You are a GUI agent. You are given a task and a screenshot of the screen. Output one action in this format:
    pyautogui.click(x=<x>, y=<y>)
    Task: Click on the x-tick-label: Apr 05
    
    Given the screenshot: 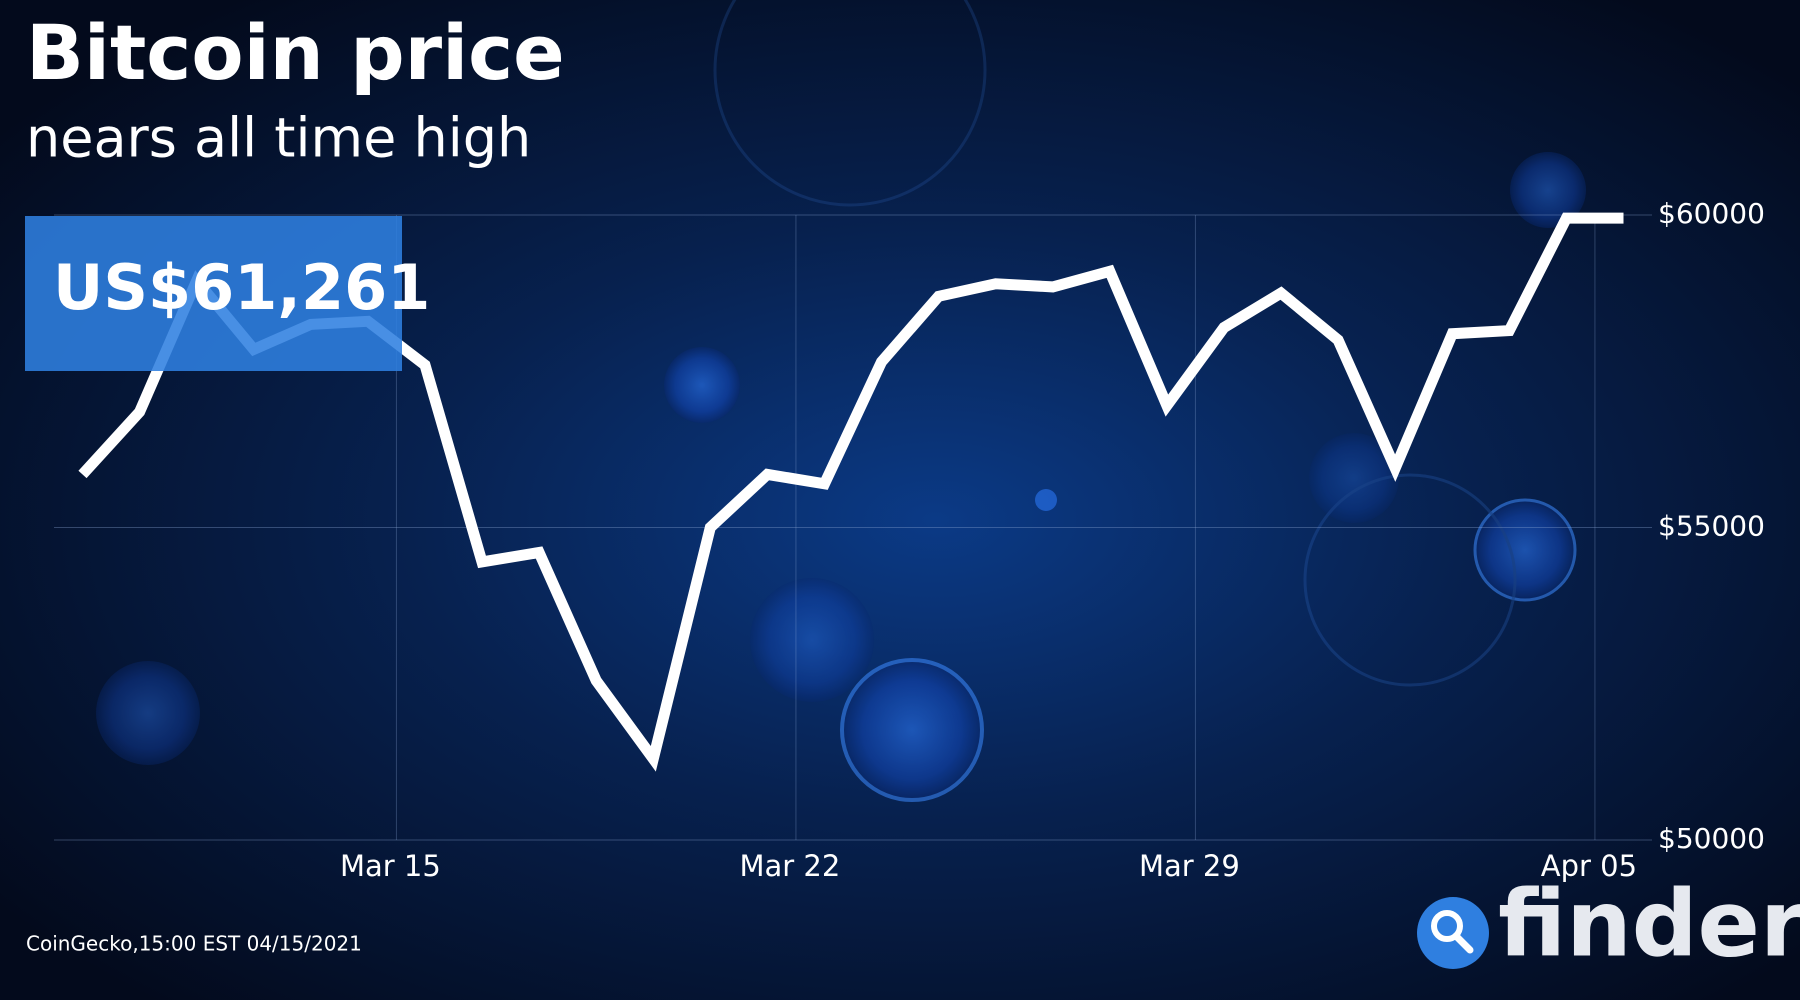 What is the action you would take?
    pyautogui.click(x=1589, y=866)
    